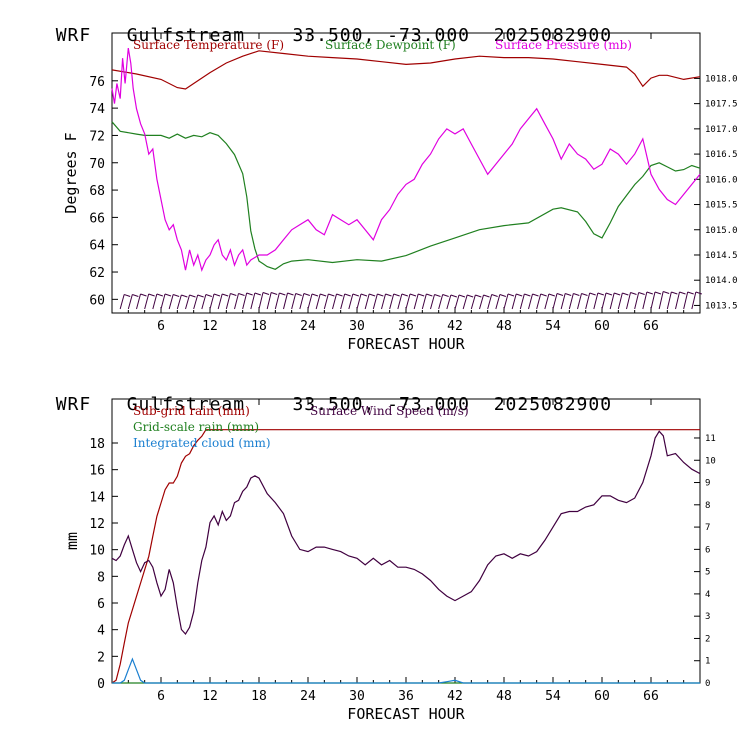  I want to click on top-y2-tick-label: 1018.0, so click(721, 79).